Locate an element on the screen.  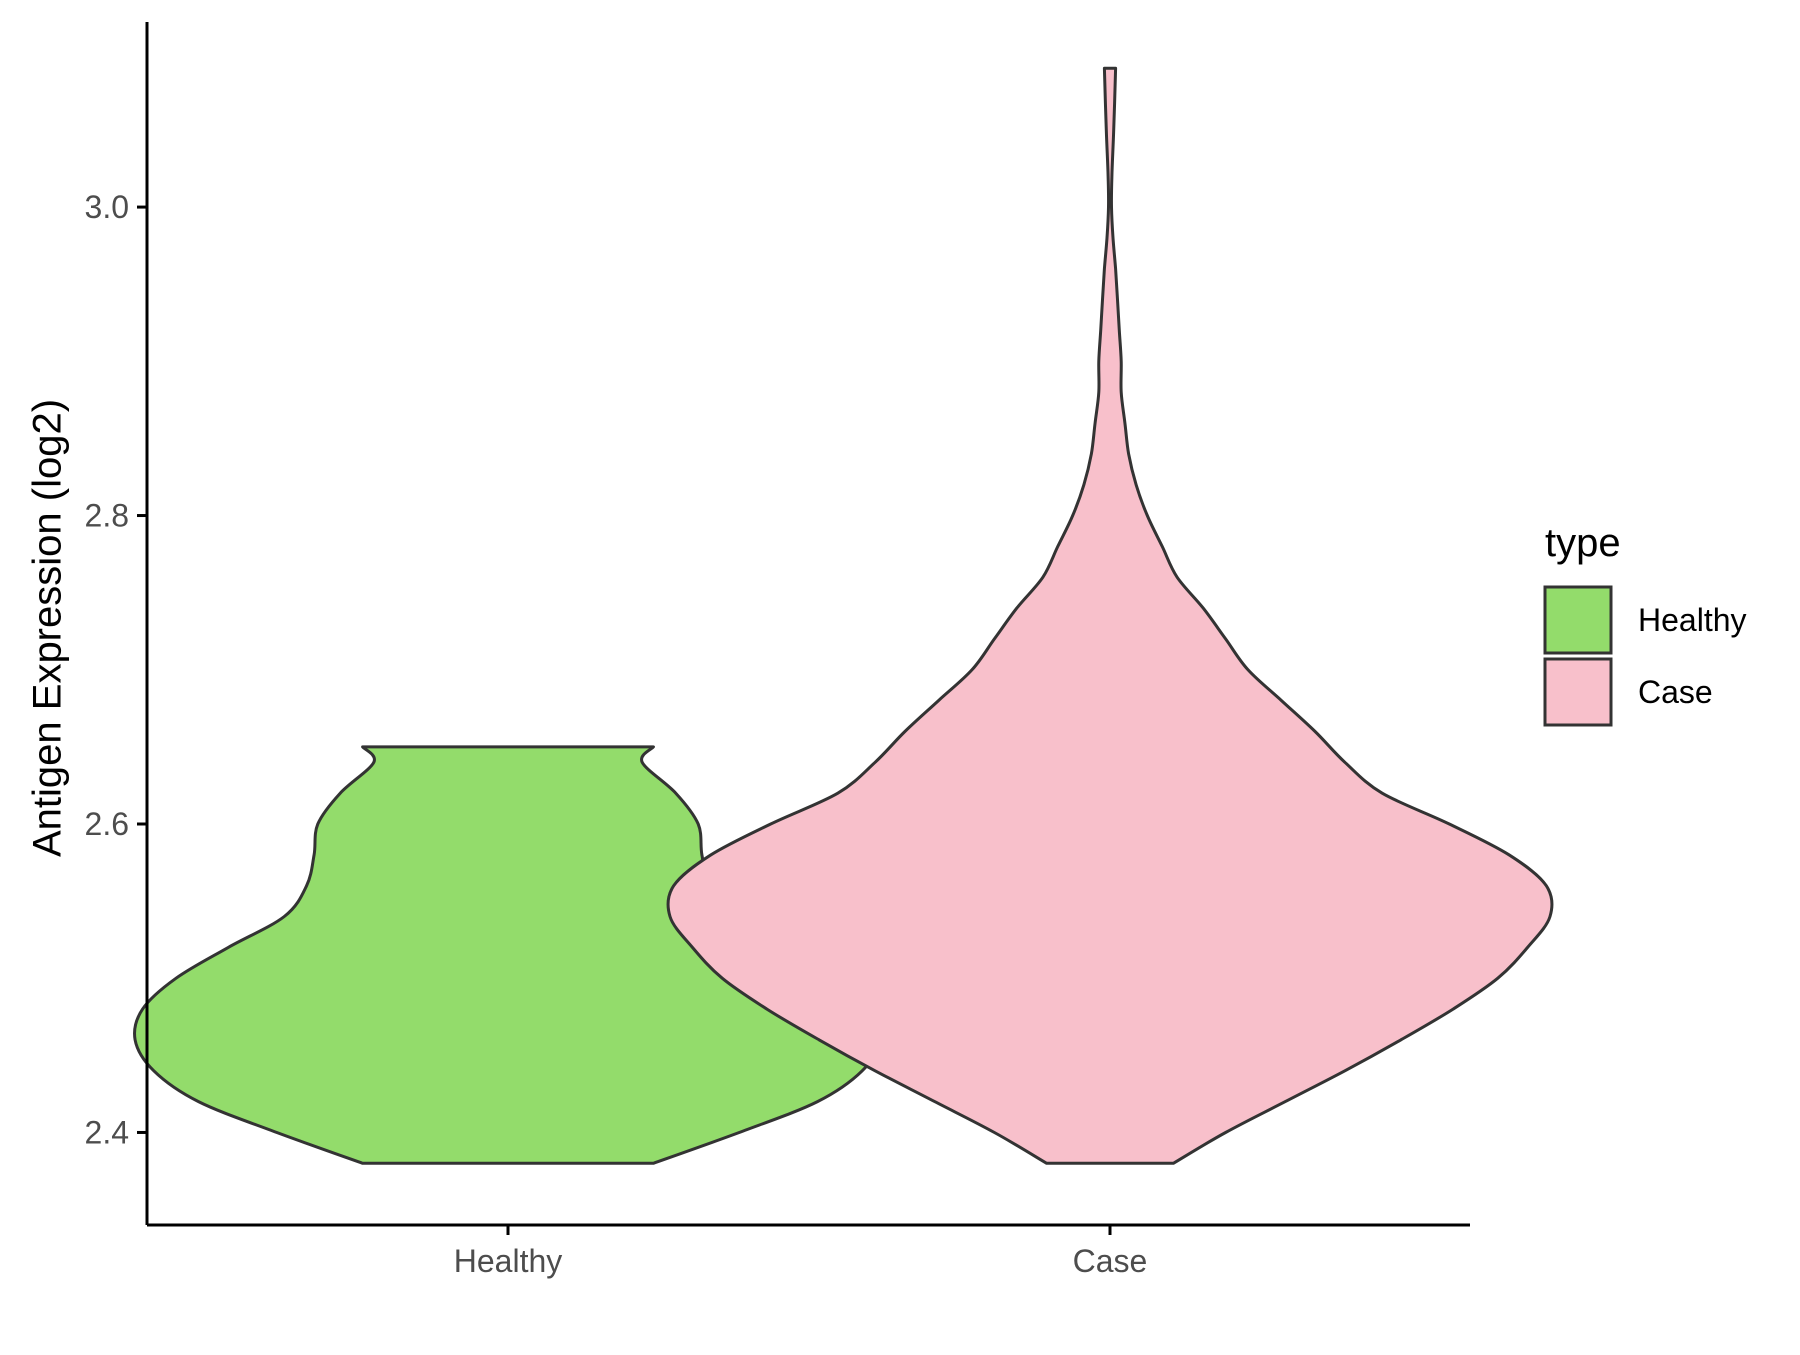
y-axis-title: Antigen Expression (log2) is located at coordinates (48, 628).